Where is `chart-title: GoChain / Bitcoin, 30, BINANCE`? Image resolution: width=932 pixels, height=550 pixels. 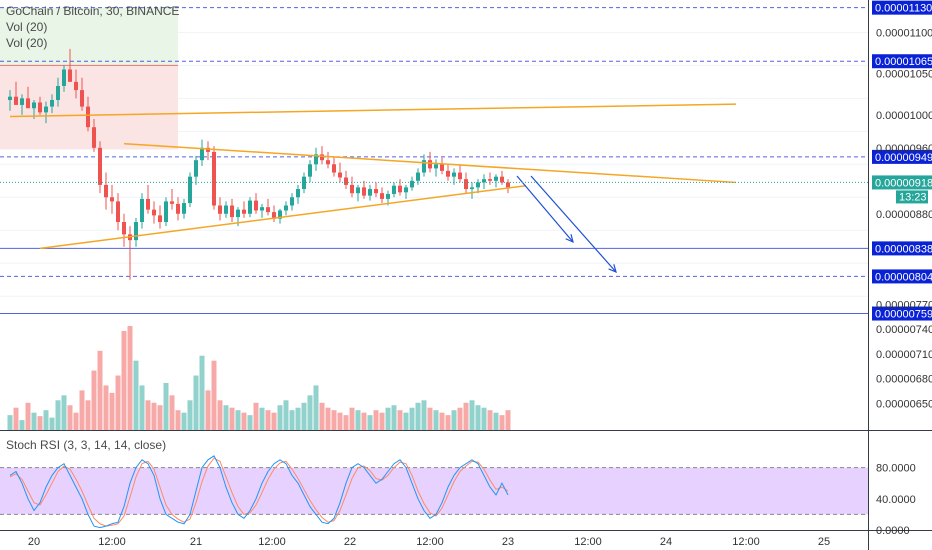
chart-title: GoChain / Bitcoin, 30, BINANCE is located at coordinates (93, 11).